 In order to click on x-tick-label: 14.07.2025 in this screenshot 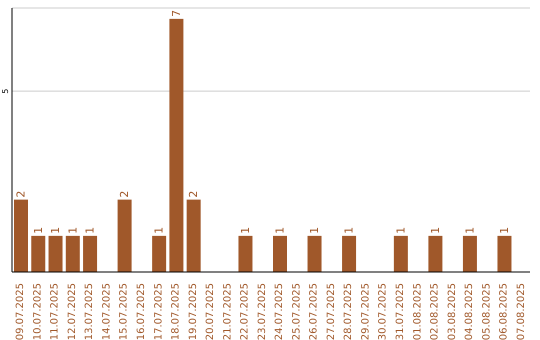, I will do `click(106, 311)`.